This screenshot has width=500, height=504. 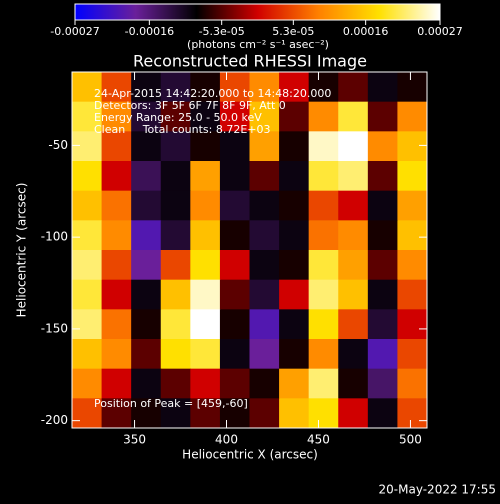 I want to click on peak-label: Position of Peak = [459,-60], so click(x=171, y=403).